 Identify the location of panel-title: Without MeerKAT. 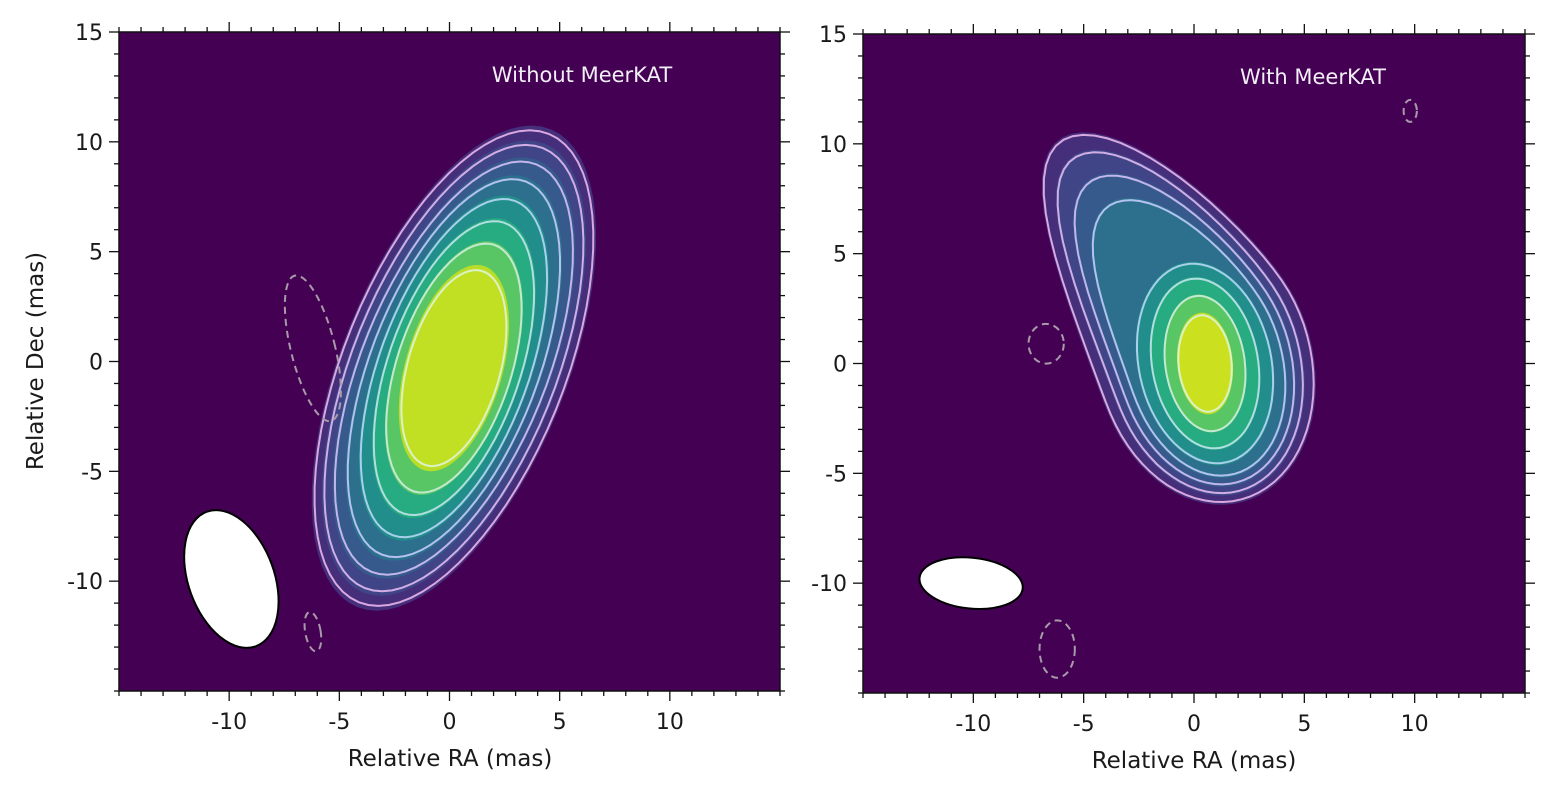
(582, 75).